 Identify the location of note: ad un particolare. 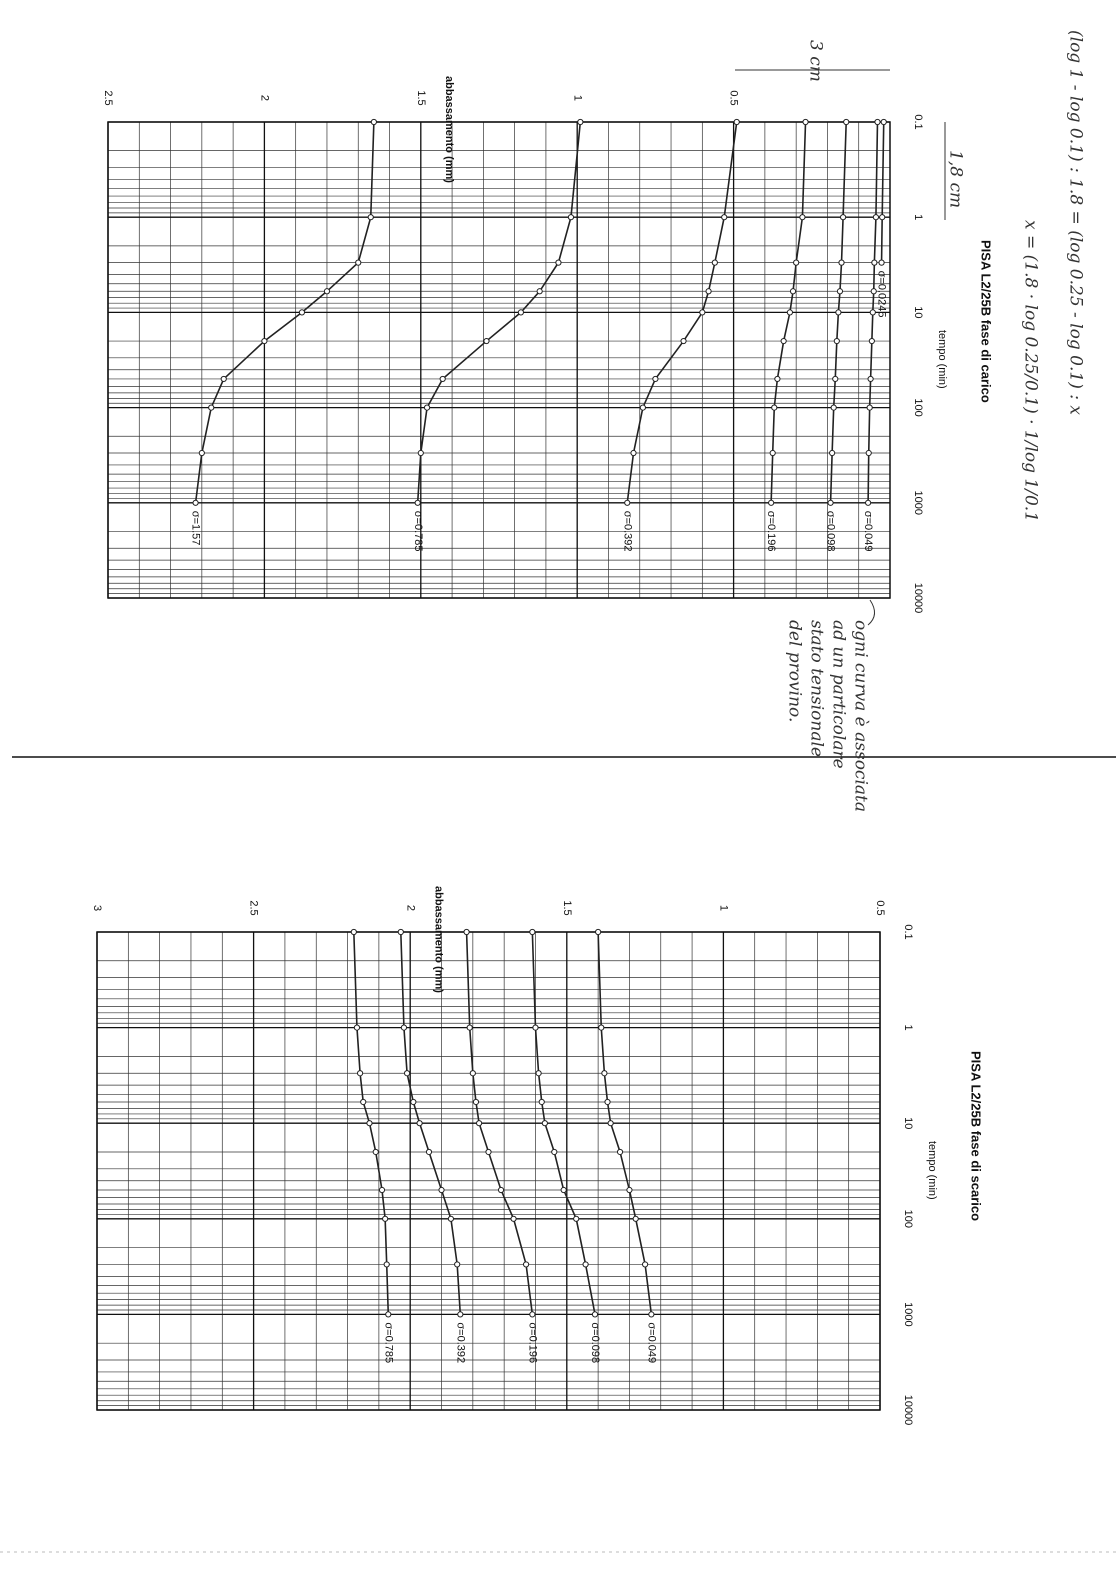
(839, 694).